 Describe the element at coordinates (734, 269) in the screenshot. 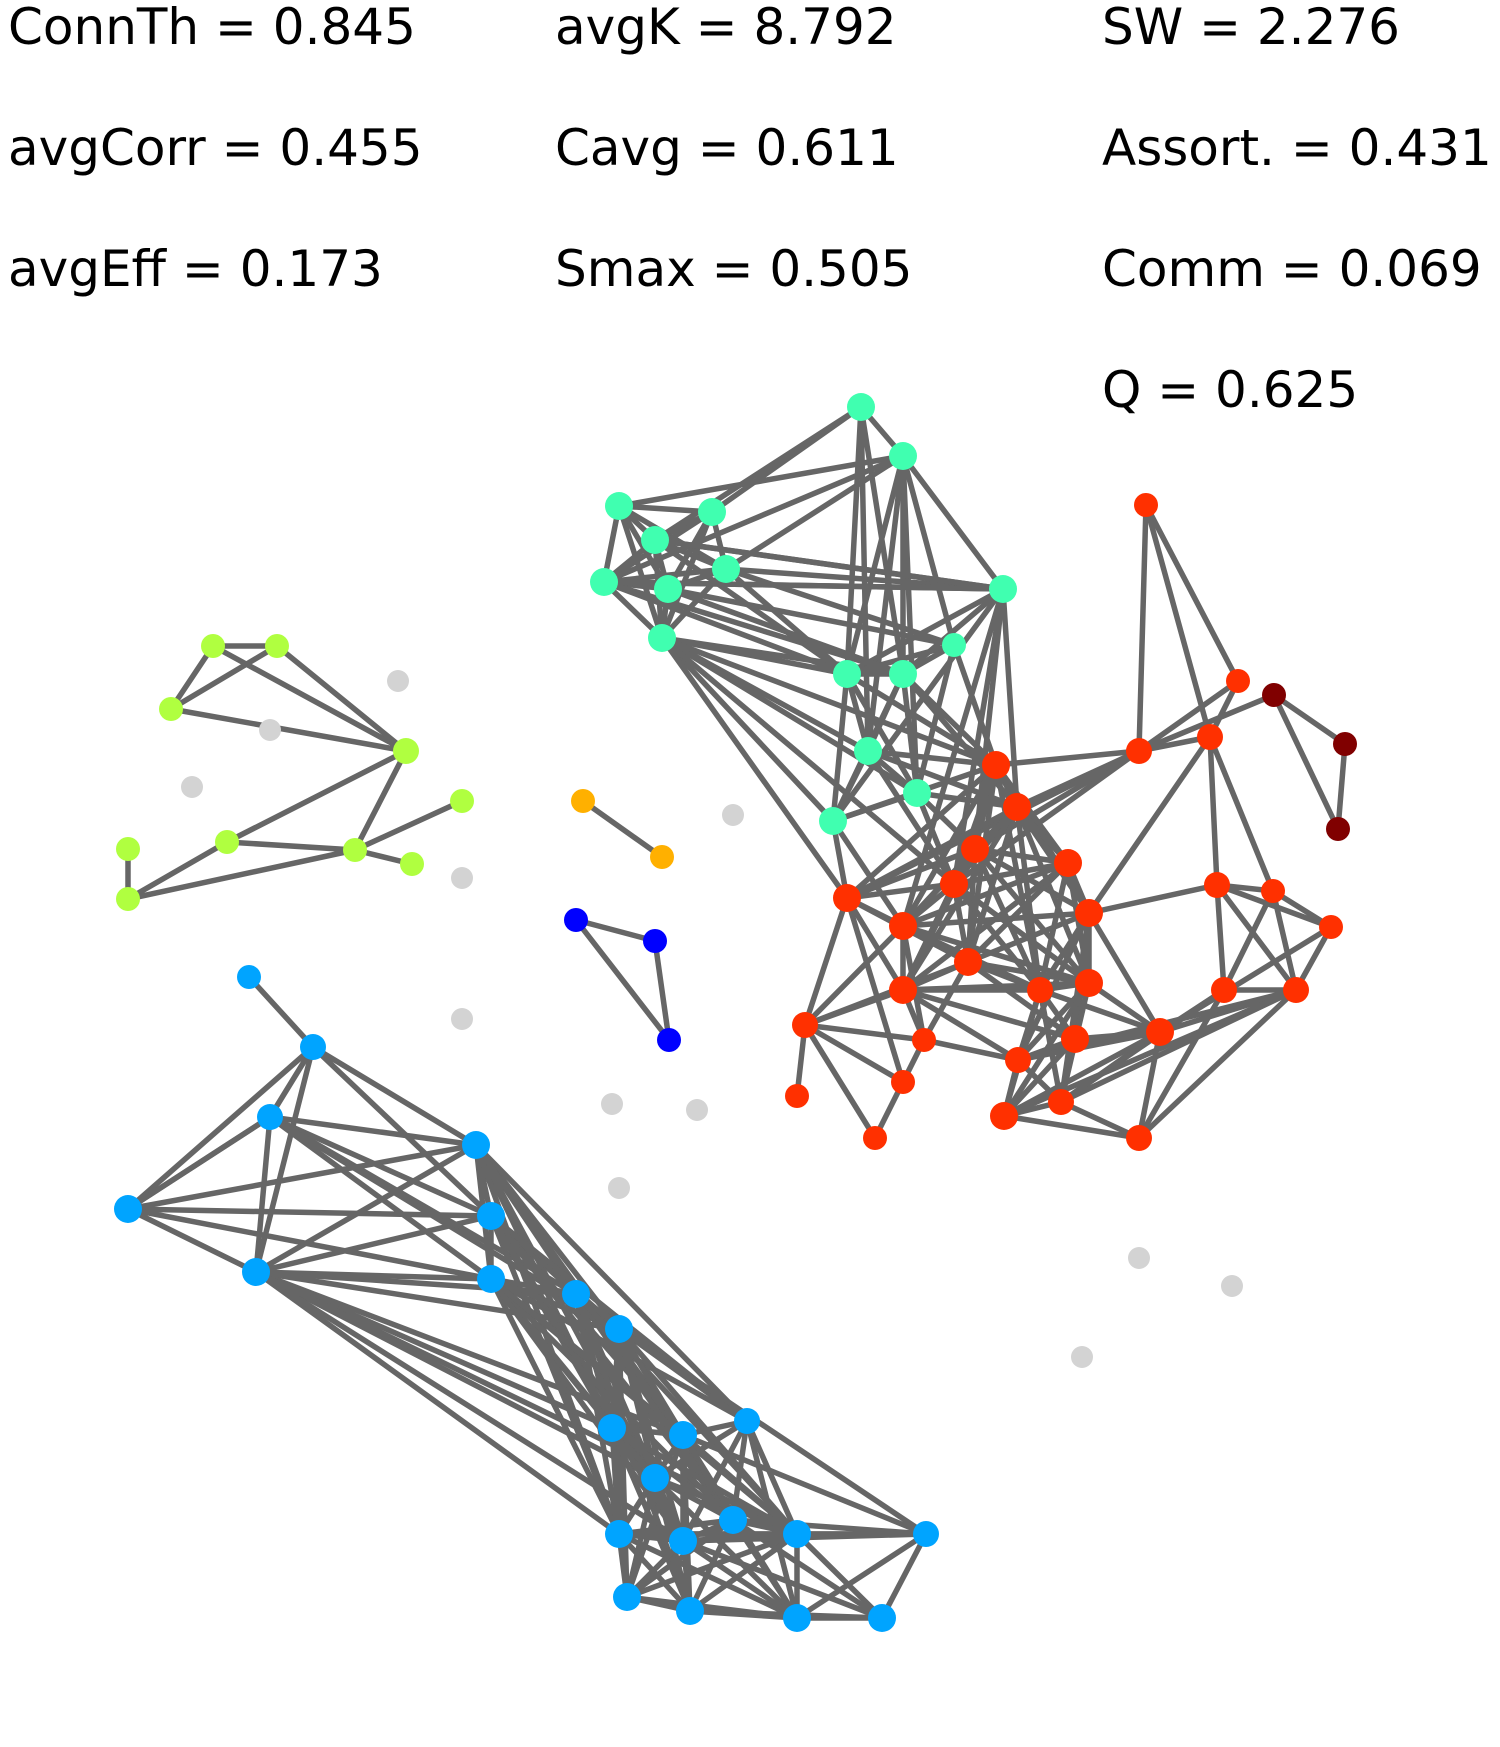

I see `metric-smax: Smax = 0.505` at that location.